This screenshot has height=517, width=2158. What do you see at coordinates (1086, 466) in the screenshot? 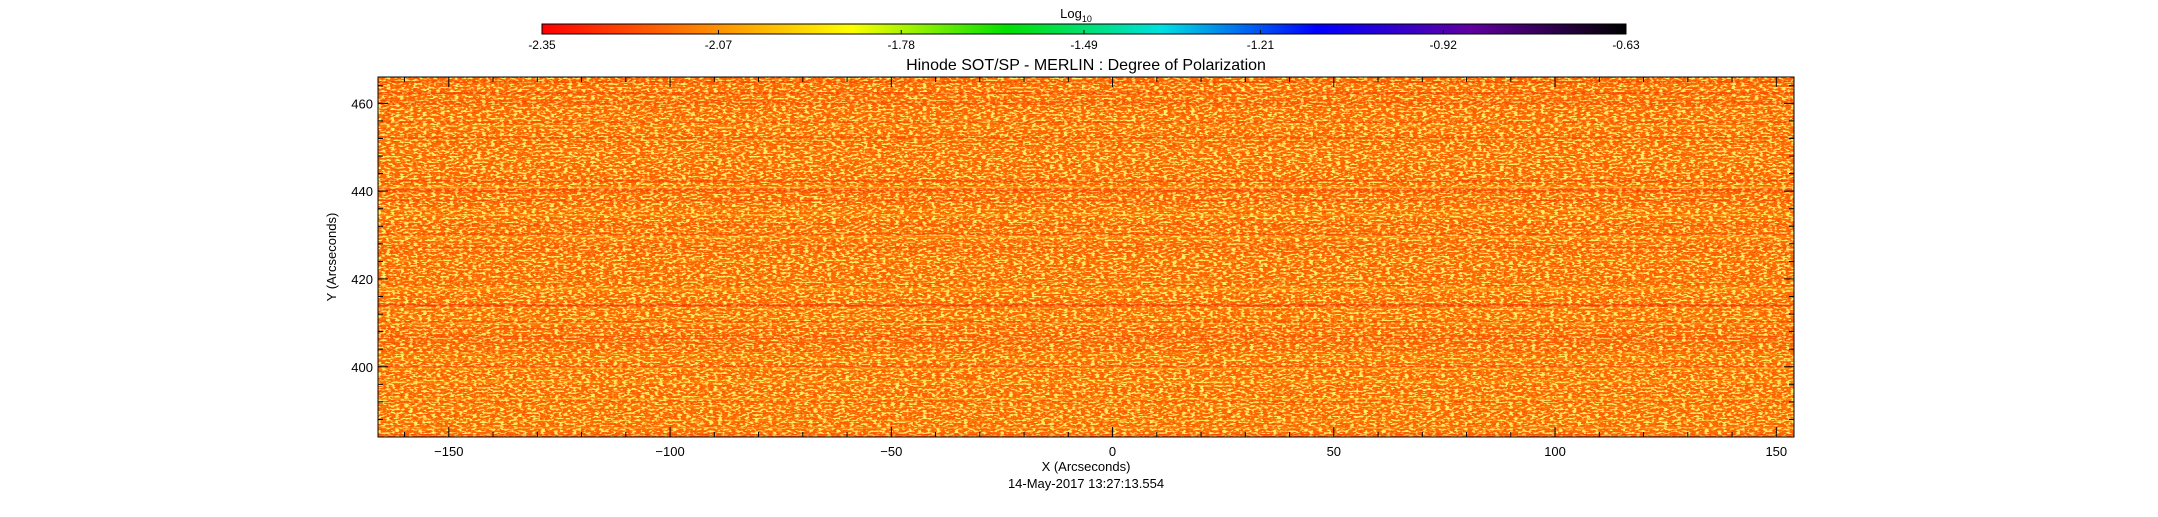
I see `x-axis-label: X (Arcseconds)` at bounding box center [1086, 466].